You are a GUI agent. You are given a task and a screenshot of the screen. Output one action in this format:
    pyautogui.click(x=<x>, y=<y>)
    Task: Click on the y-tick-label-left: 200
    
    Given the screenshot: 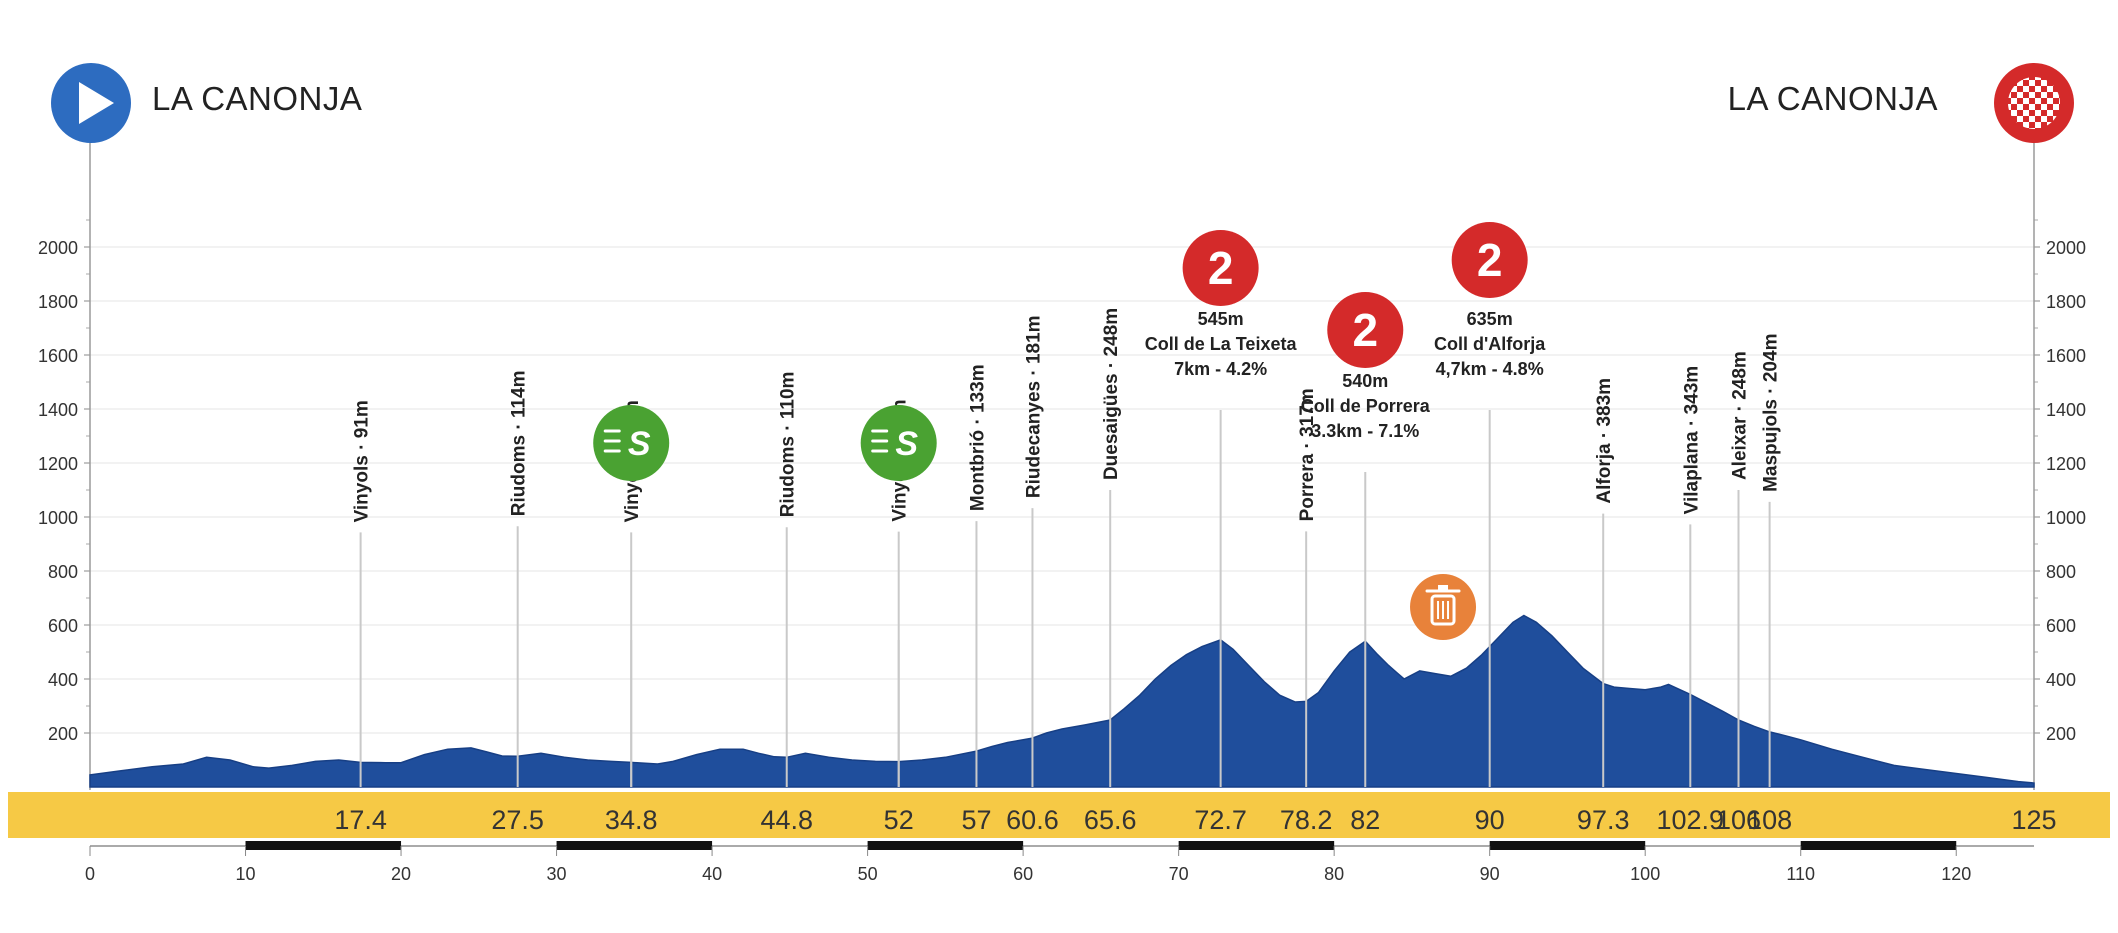 What is the action you would take?
    pyautogui.click(x=63, y=734)
    